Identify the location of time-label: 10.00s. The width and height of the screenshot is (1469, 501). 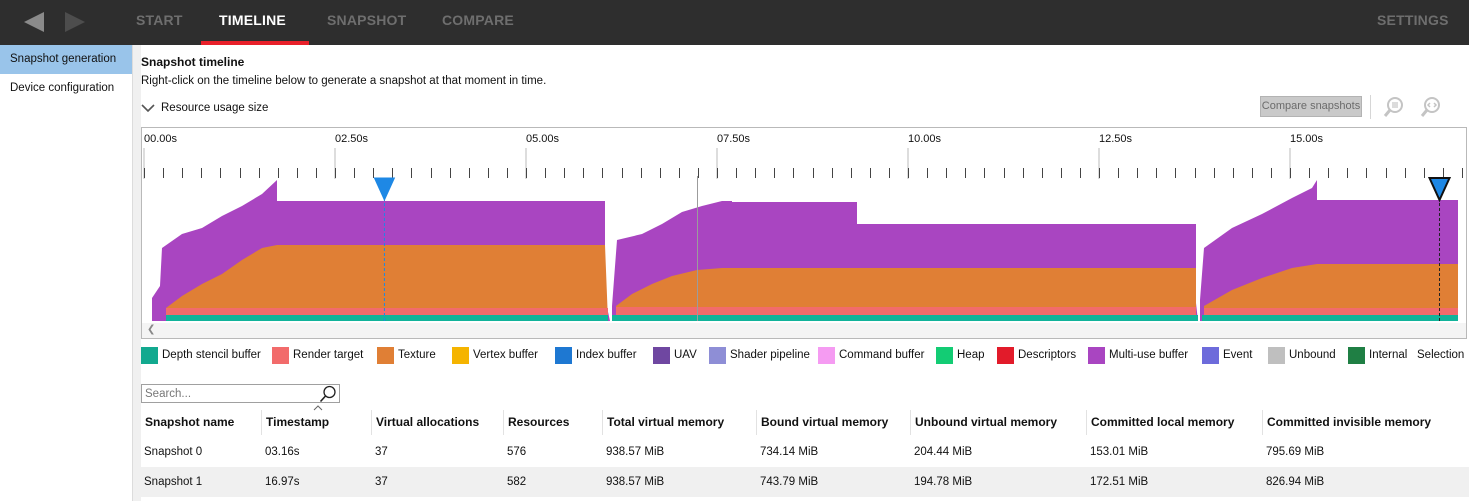
(925, 139).